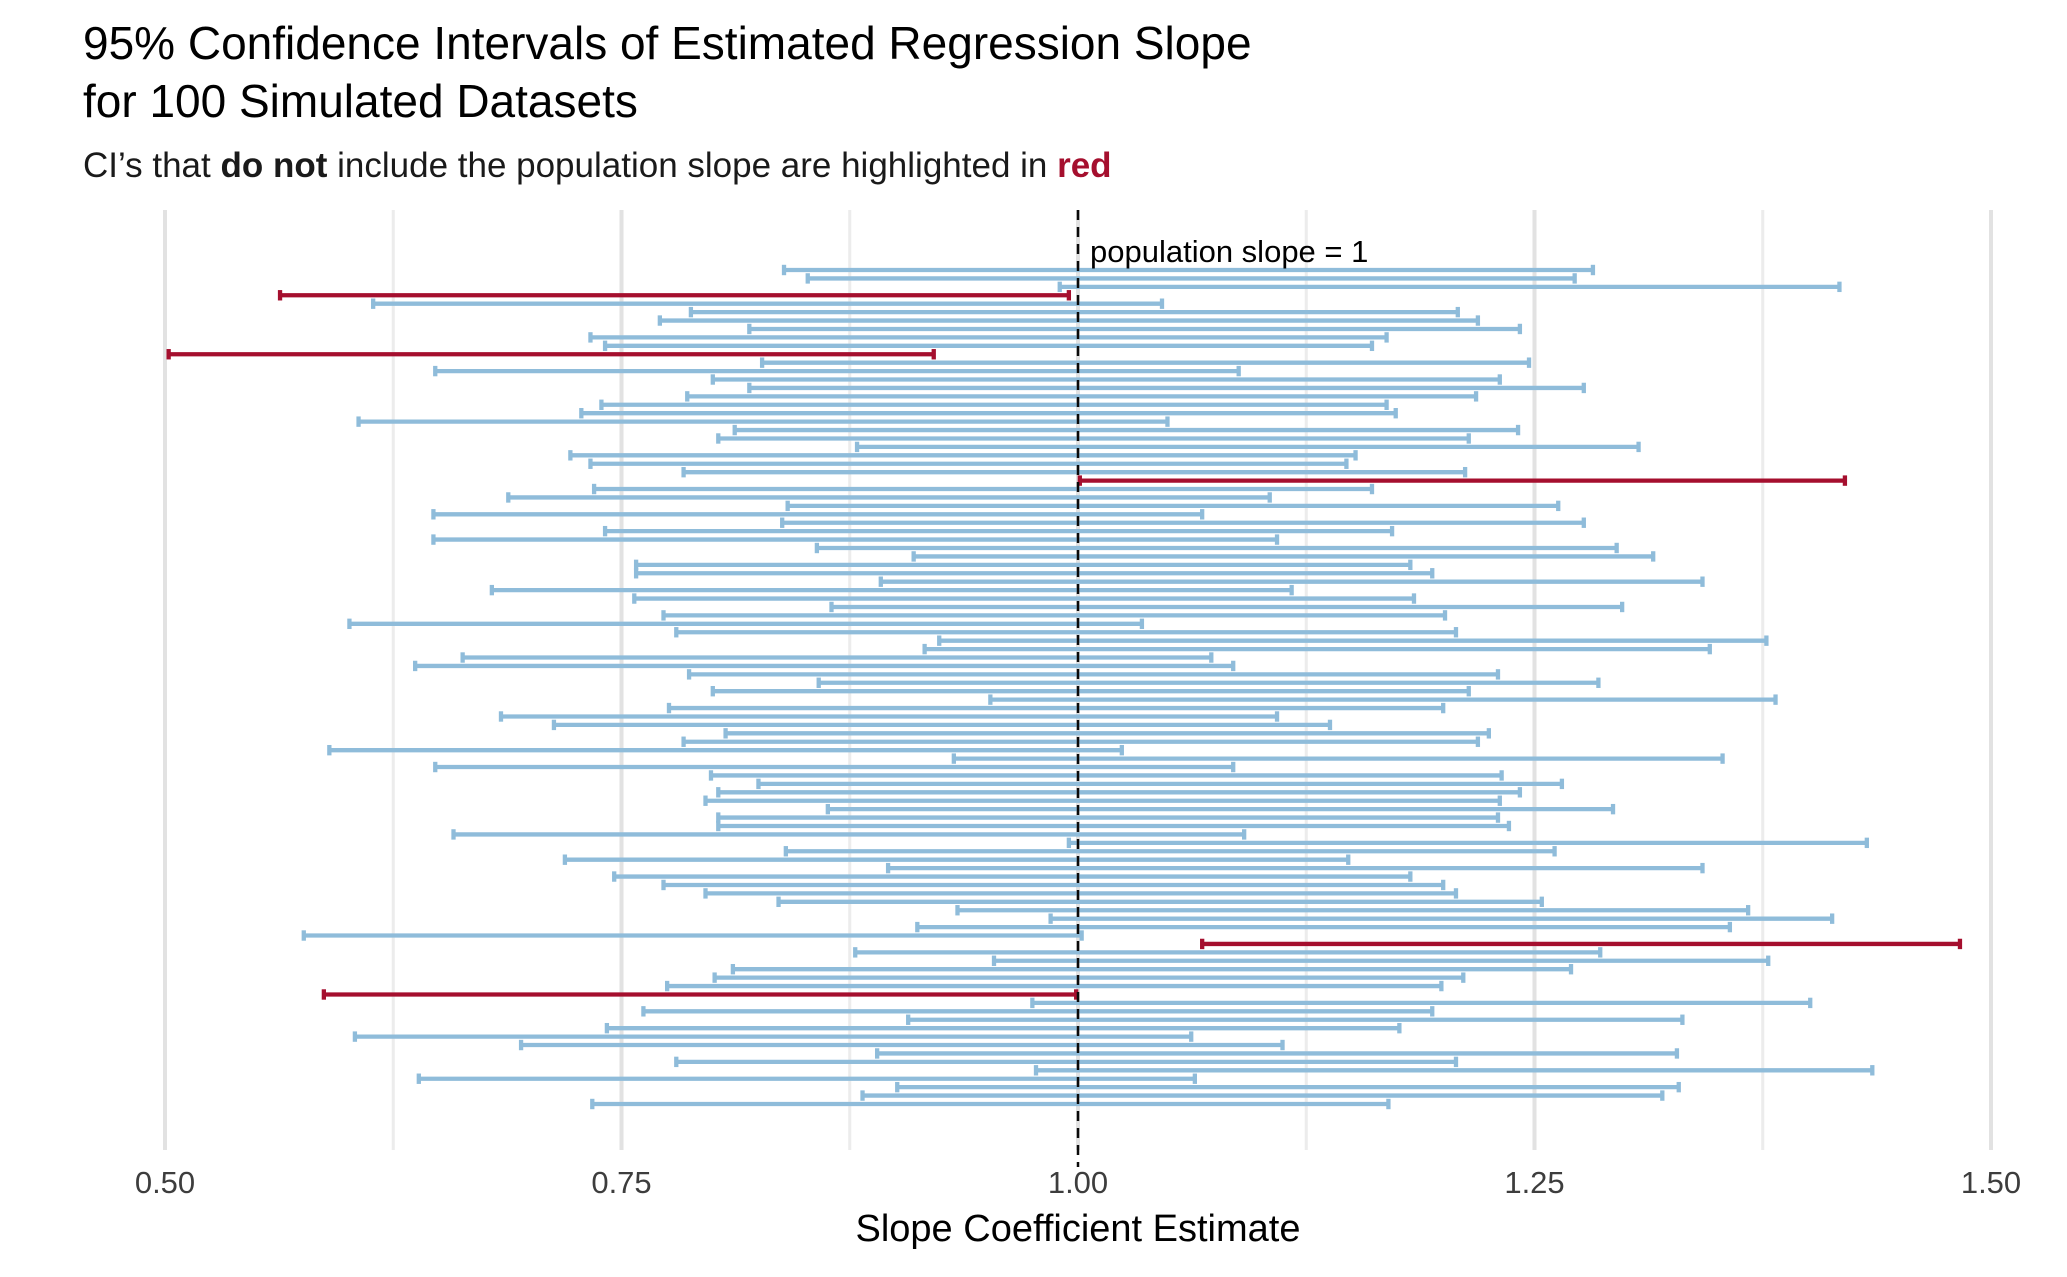 This screenshot has height=1277, width=2067. Describe the element at coordinates (621, 1182) in the screenshot. I see `x-tick-label: 0.75` at that location.